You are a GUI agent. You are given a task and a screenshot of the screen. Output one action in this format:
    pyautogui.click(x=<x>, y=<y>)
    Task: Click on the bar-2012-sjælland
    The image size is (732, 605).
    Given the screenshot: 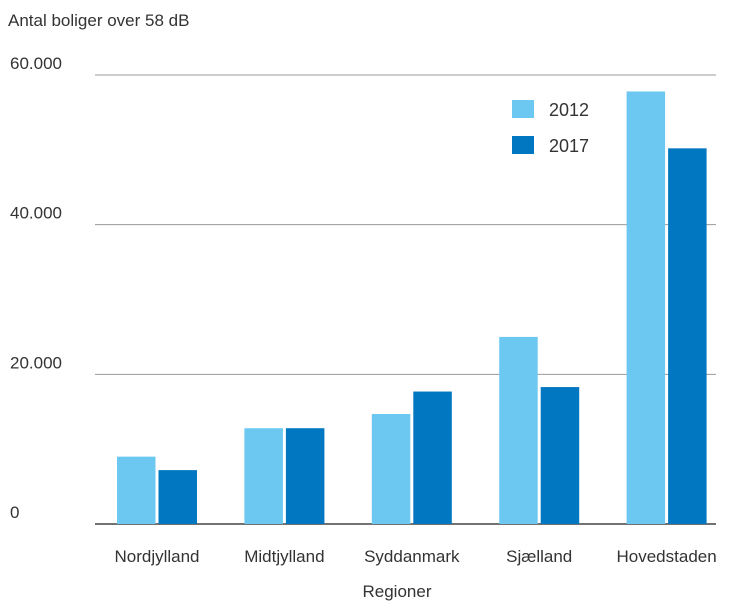 What is the action you would take?
    pyautogui.click(x=518, y=430)
    